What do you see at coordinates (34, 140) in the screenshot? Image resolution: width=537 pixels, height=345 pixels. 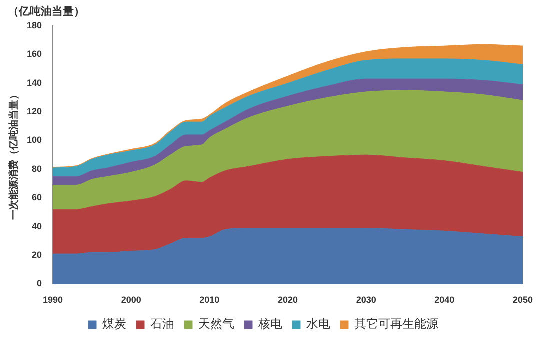 I see `y-tick-label: 100` at bounding box center [34, 140].